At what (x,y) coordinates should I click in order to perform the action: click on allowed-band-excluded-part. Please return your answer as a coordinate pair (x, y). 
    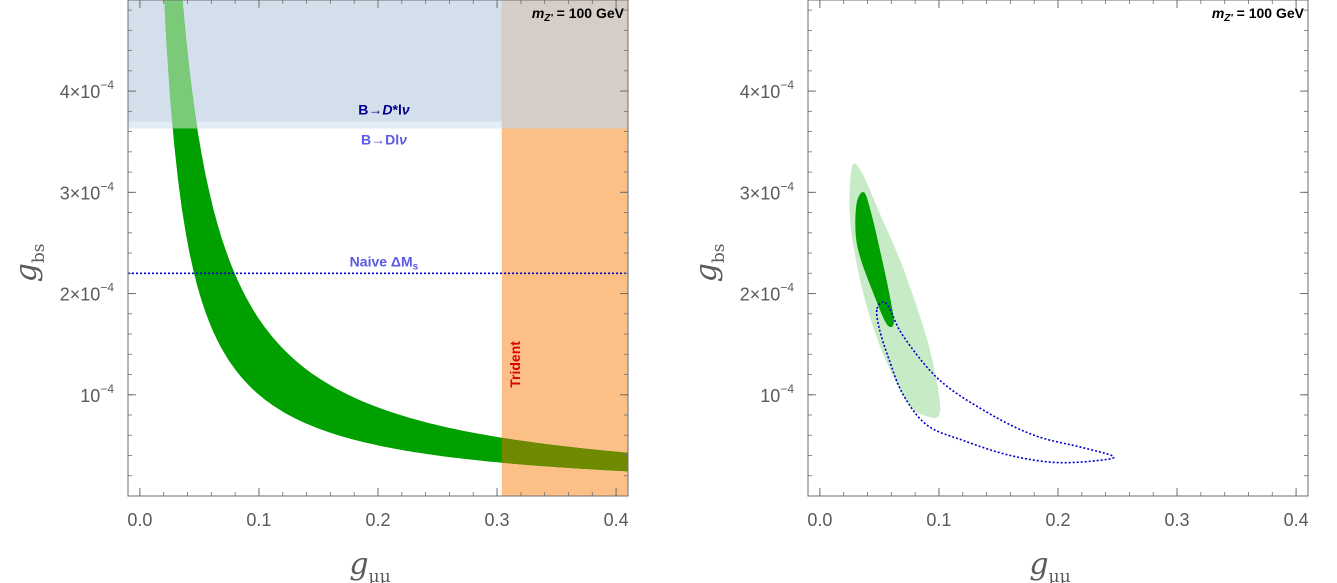
    Looking at the image, I should click on (181, 64).